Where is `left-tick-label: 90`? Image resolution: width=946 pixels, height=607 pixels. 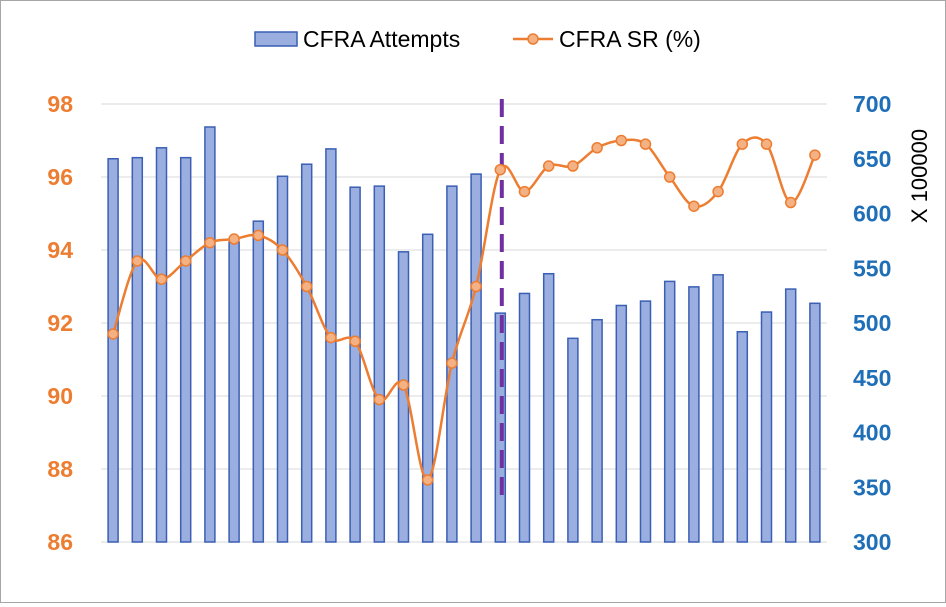
left-tick-label: 90 is located at coordinates (60, 396).